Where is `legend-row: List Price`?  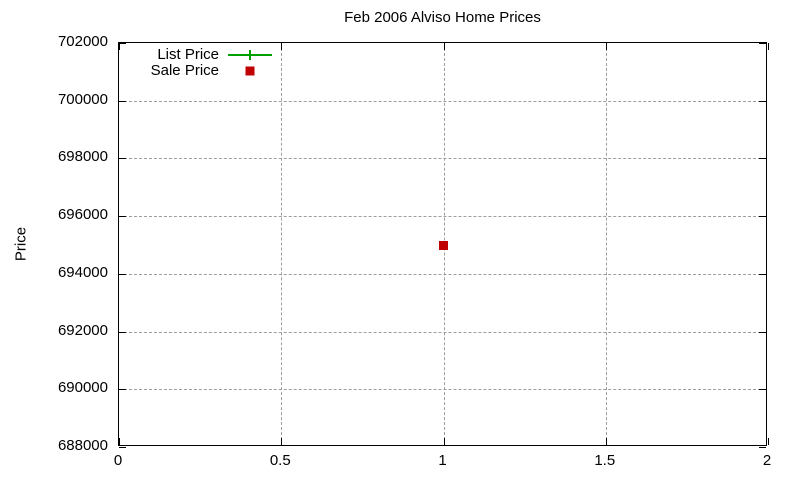 legend-row: List Price is located at coordinates (195, 55).